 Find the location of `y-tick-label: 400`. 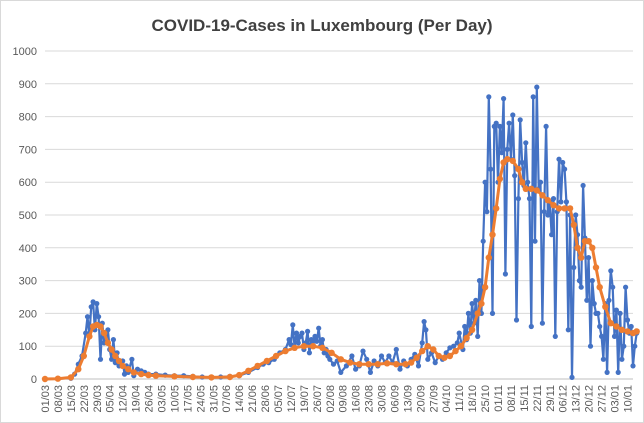

y-tick-label: 400 is located at coordinates (28, 249).